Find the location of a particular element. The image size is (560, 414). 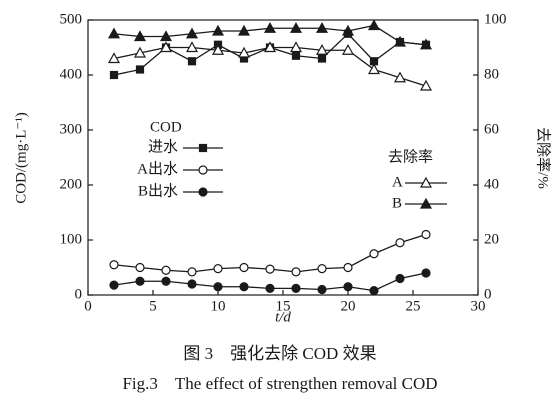

y2-tick-label: 80 is located at coordinates (491, 74).